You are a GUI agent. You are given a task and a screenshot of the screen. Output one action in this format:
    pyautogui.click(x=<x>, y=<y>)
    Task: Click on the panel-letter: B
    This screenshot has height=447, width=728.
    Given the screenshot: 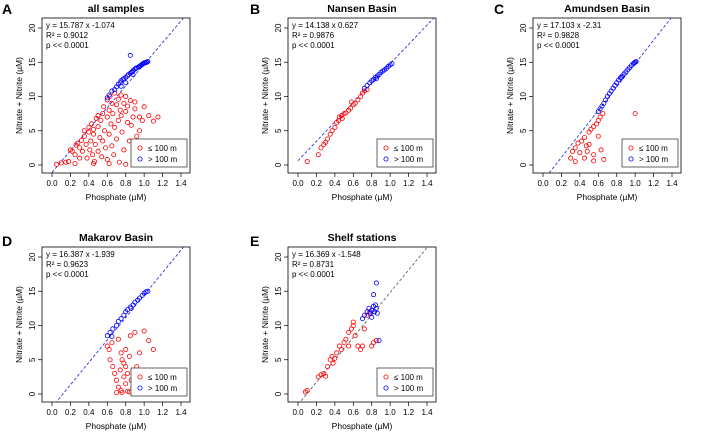 What is the action you would take?
    pyautogui.click(x=255, y=9)
    